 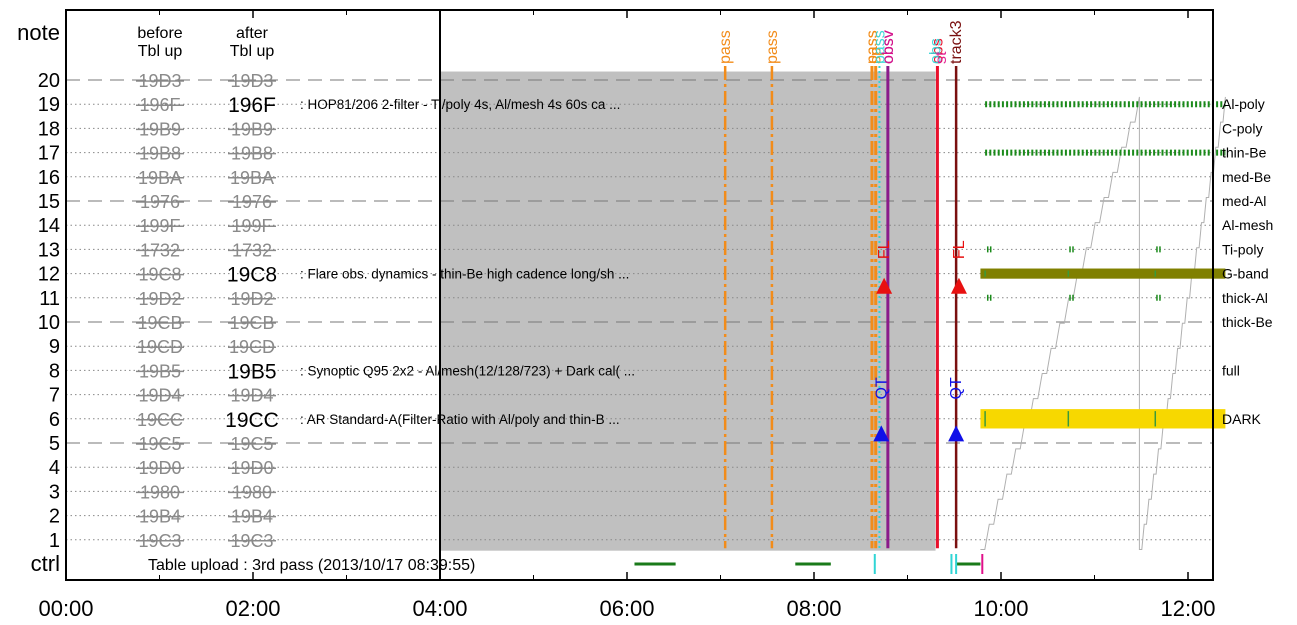 I want to click on x-tick-label: 04:00, so click(x=439, y=608).